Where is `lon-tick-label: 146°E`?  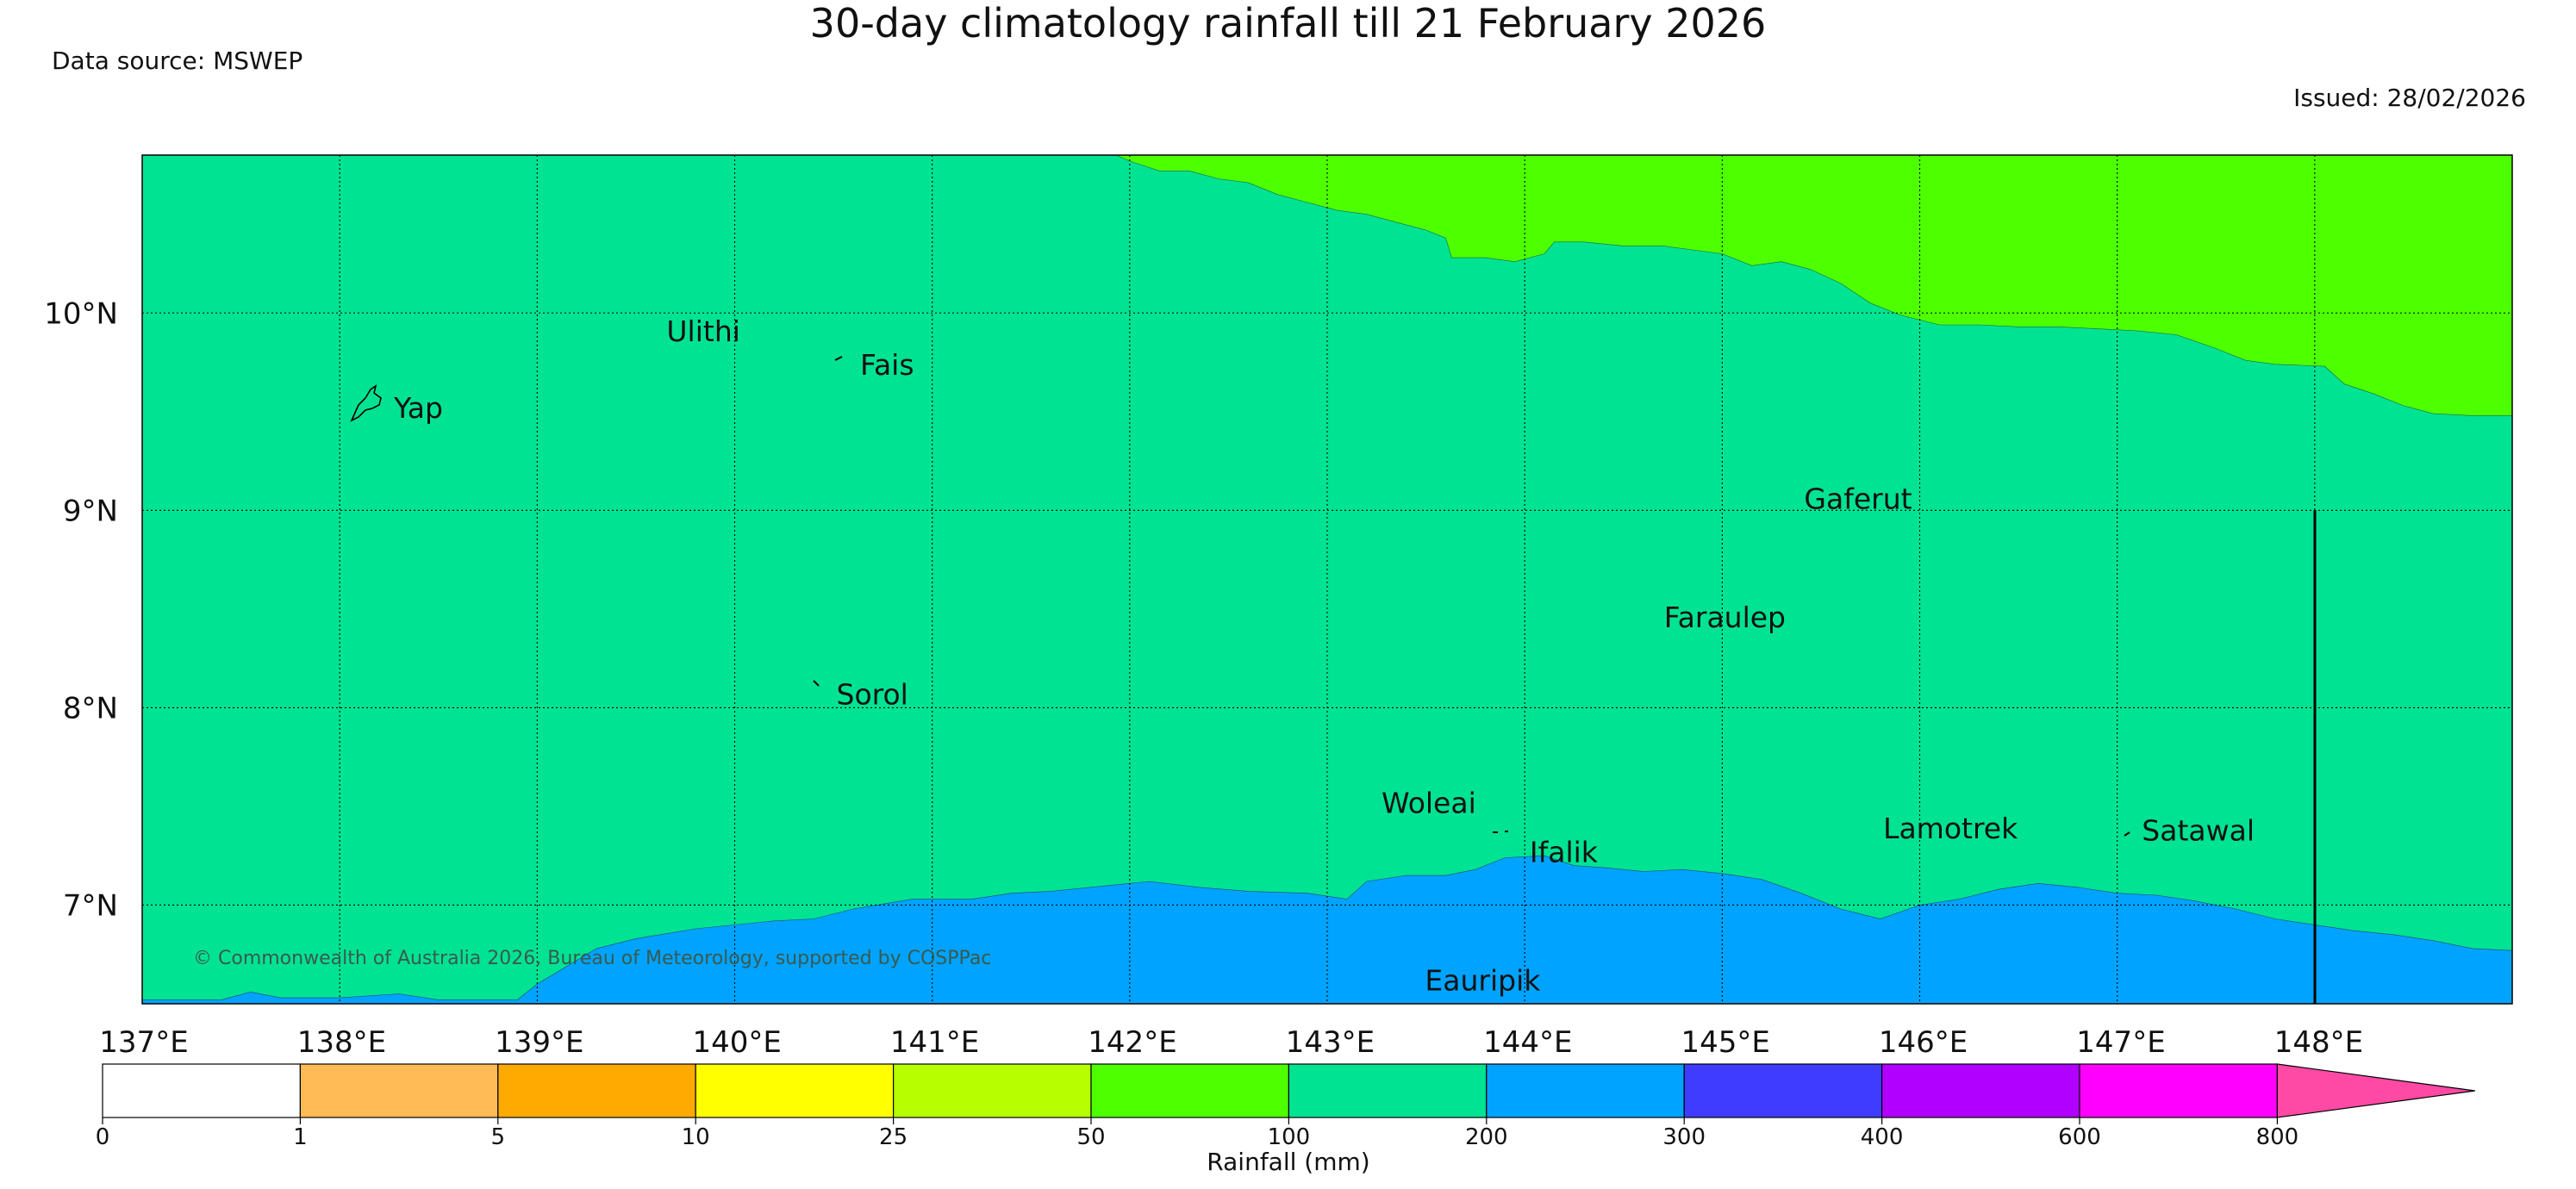 lon-tick-label: 146°E is located at coordinates (1923, 1043).